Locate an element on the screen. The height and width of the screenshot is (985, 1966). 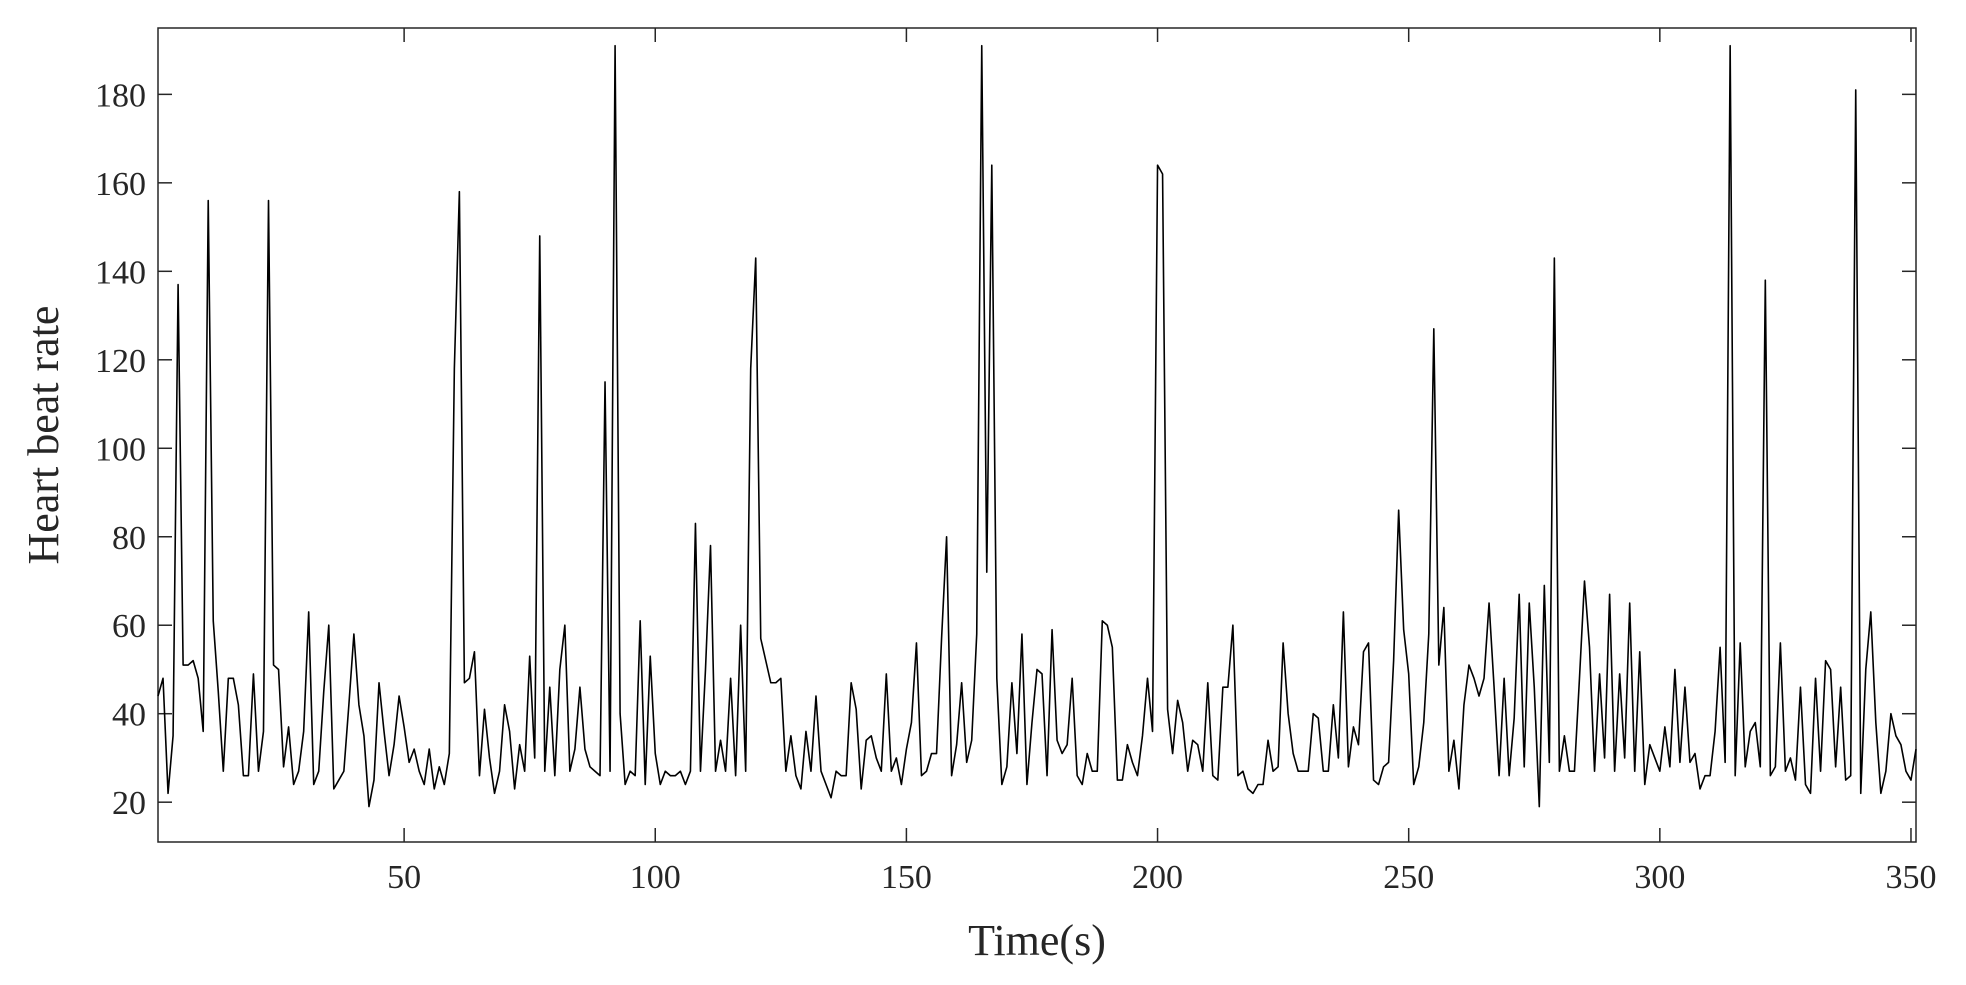
x-tick-label: 50 is located at coordinates (404, 877).